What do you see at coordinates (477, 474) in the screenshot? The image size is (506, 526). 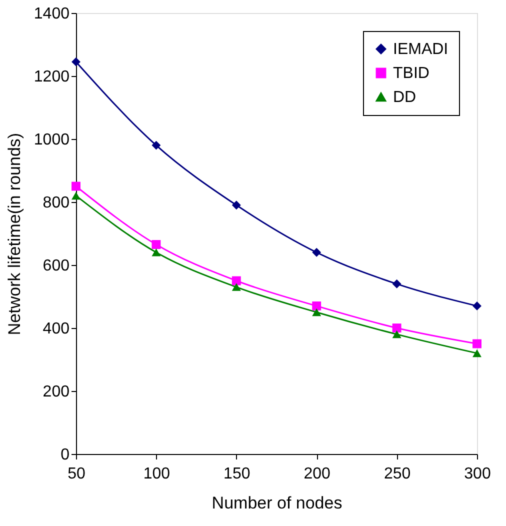 I see `x-tick-label: 300` at bounding box center [477, 474].